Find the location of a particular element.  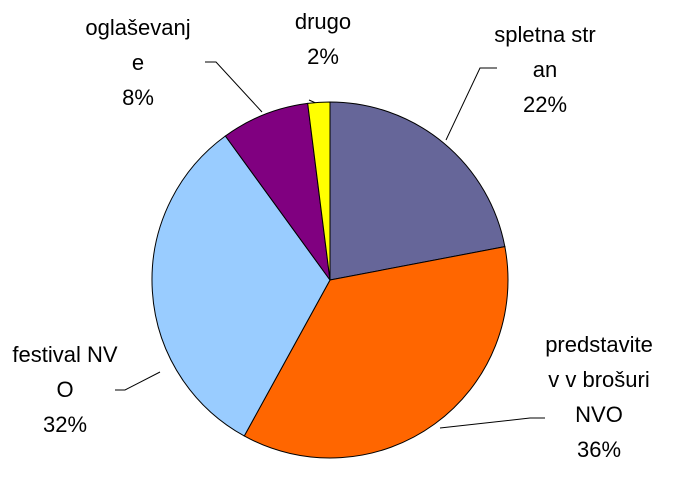

value-label: 22% is located at coordinates (545, 104).